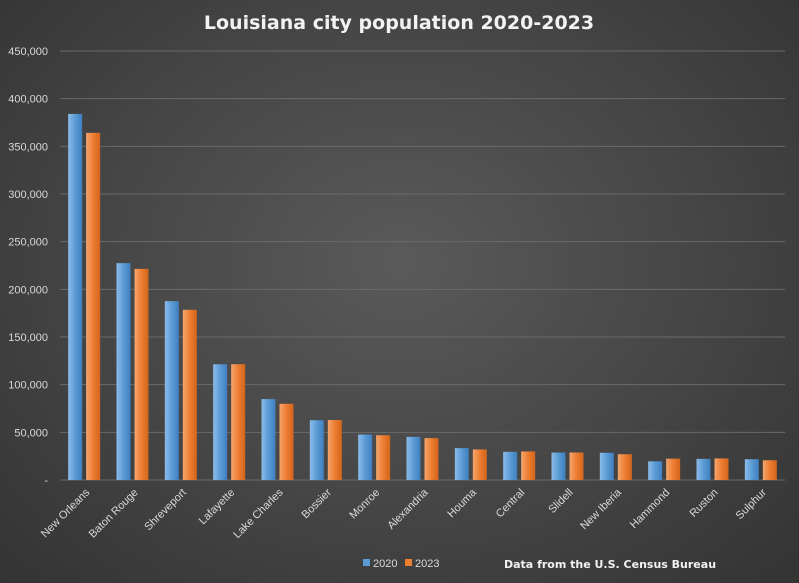 This screenshot has height=583, width=799. What do you see at coordinates (401, 564) in the screenshot?
I see `legend: 2020 2023` at bounding box center [401, 564].